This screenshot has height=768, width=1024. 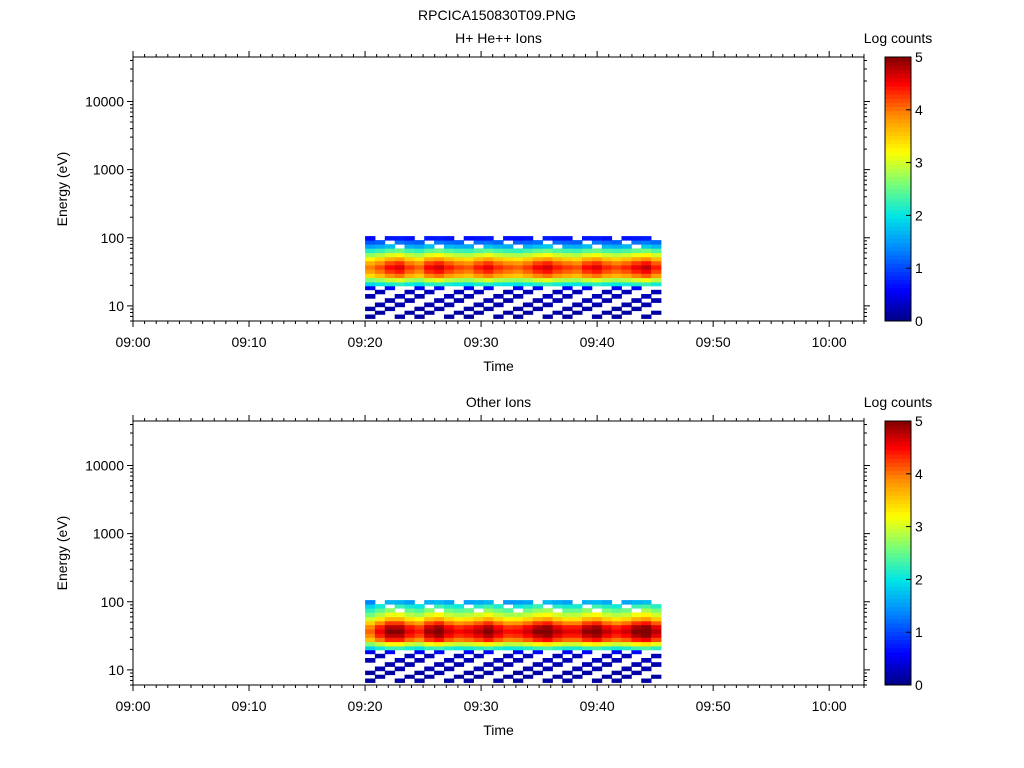 What do you see at coordinates (919, 421) in the screenshot?
I see `colorbar-tick-label: 5` at bounding box center [919, 421].